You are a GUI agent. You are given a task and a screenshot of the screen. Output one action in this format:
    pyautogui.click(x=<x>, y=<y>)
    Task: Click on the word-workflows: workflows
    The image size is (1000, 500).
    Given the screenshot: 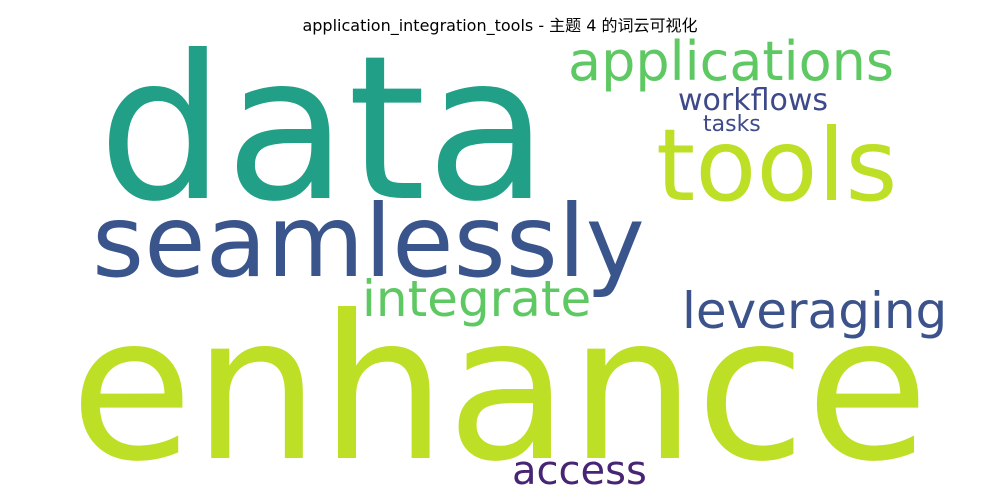 What is the action you would take?
    pyautogui.click(x=753, y=100)
    